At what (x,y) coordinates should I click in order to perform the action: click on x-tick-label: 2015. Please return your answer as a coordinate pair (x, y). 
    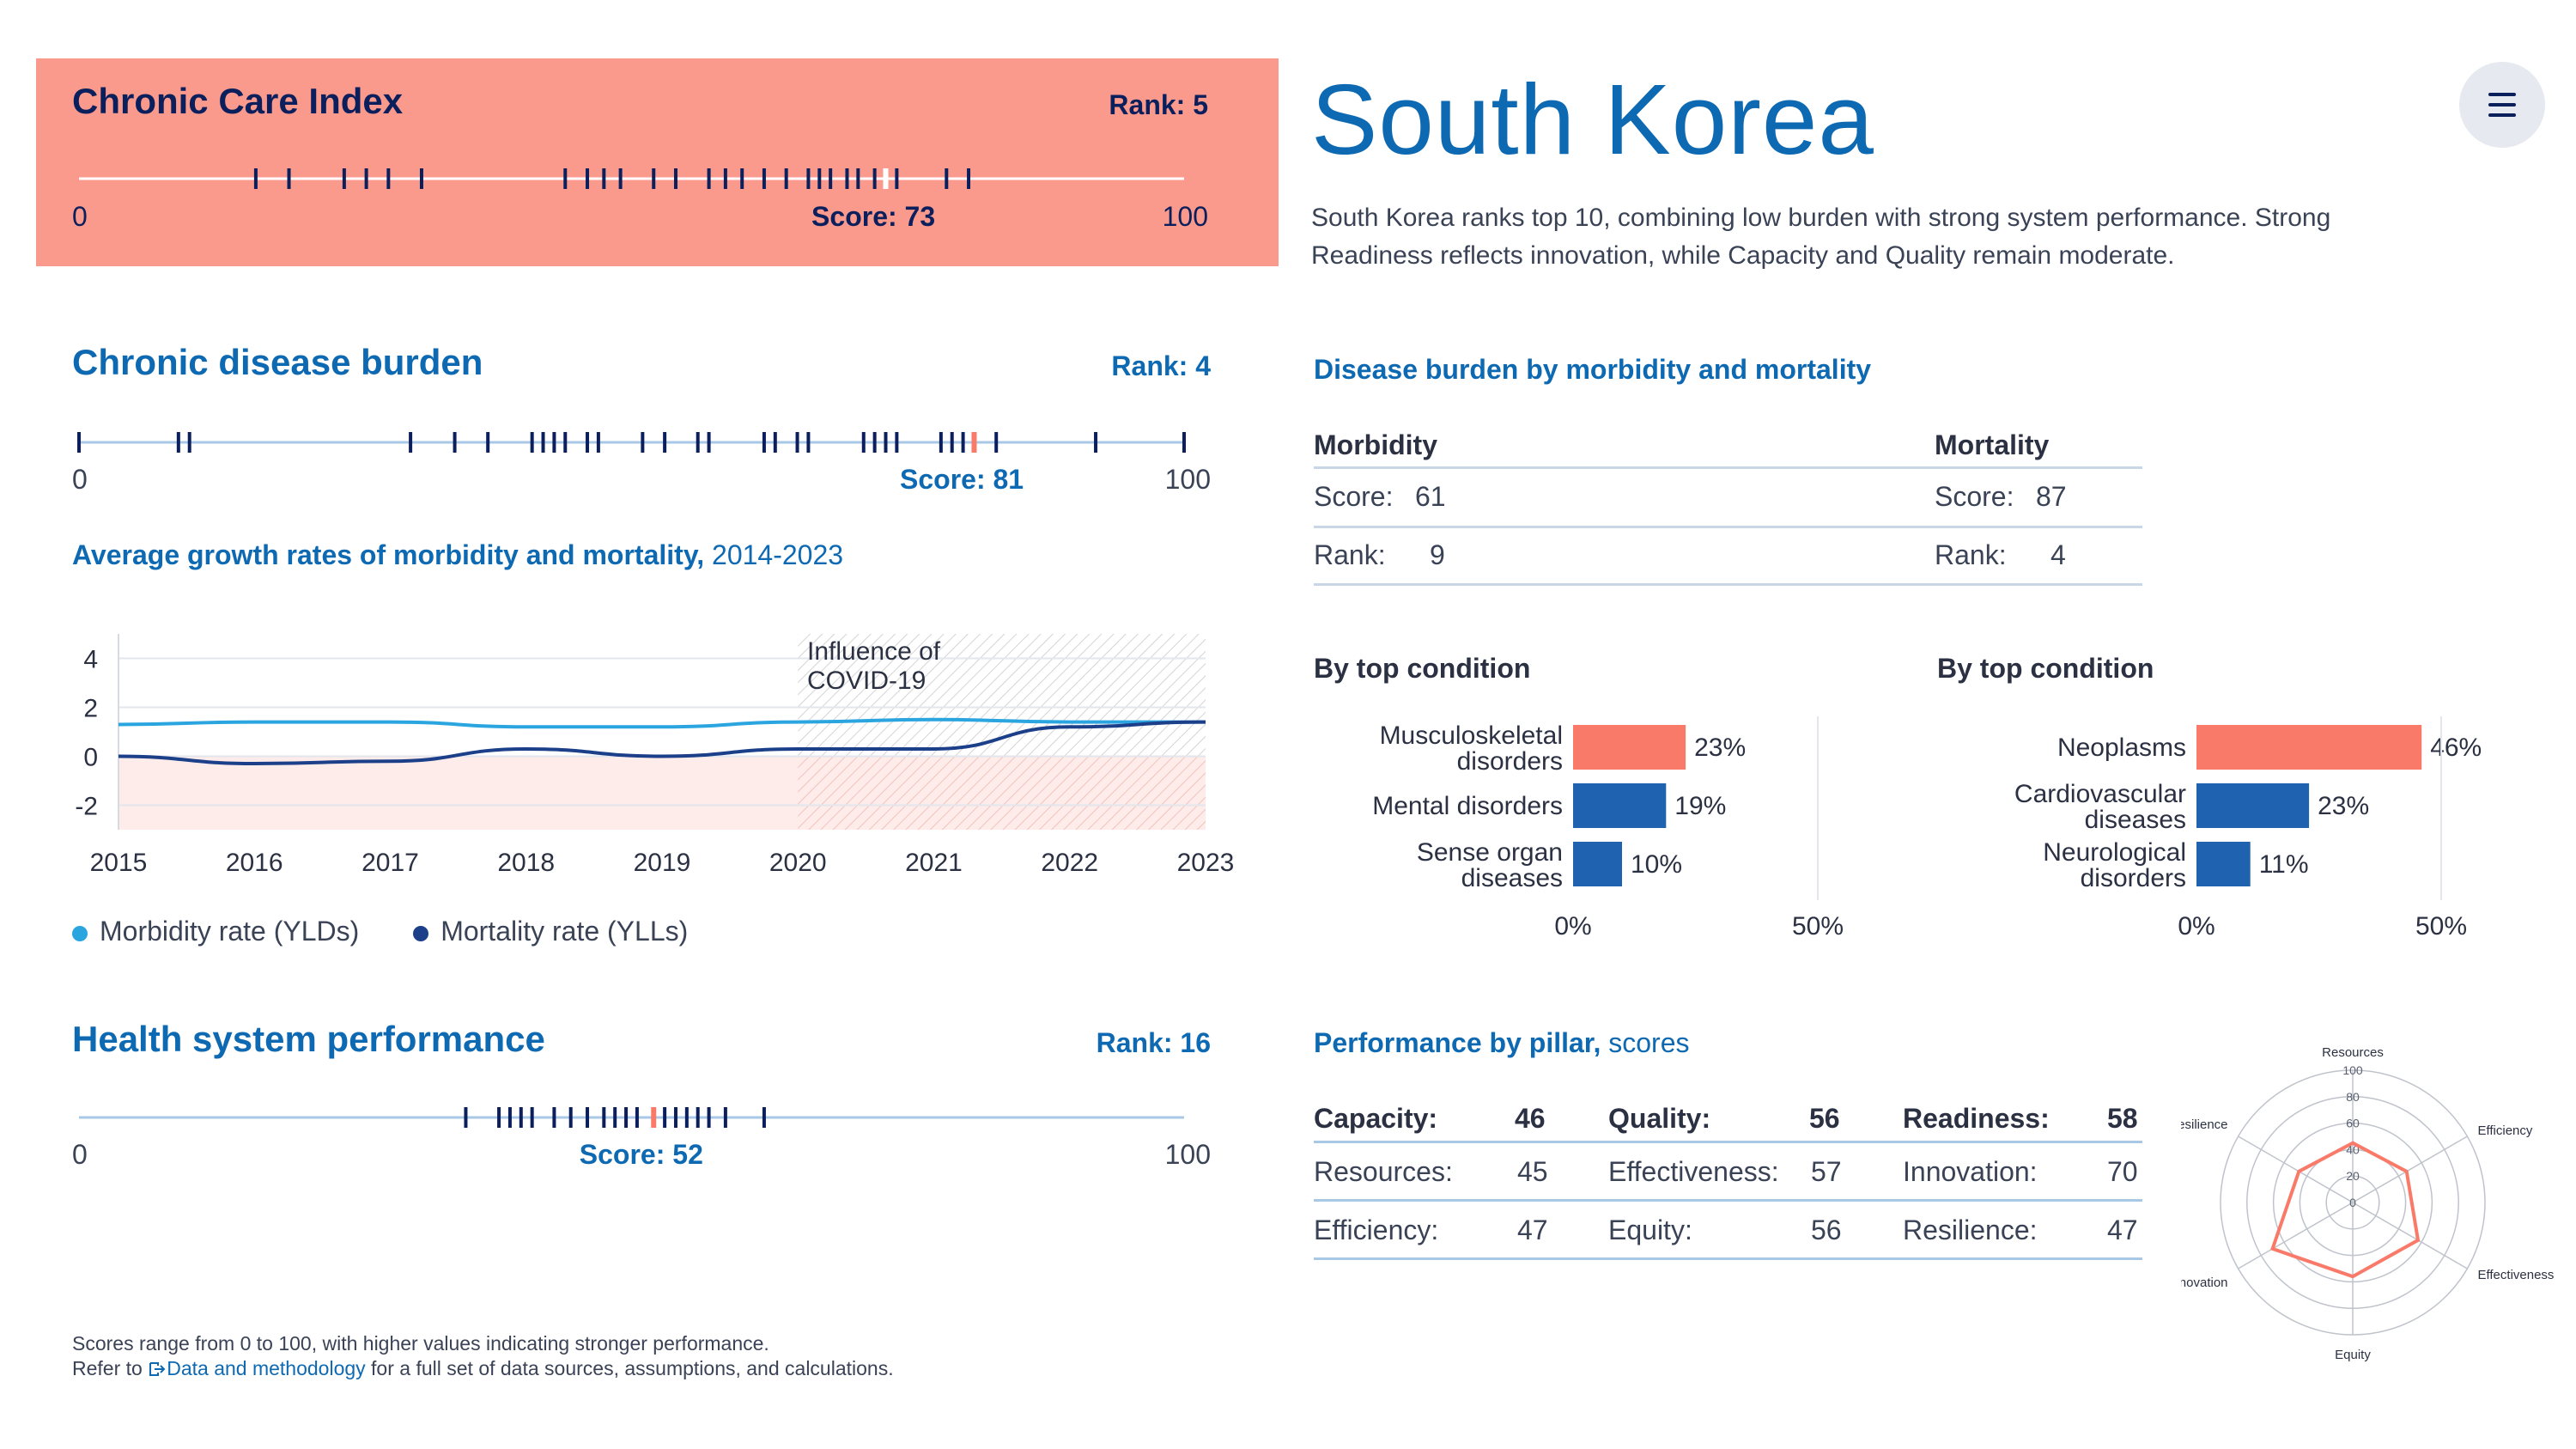
    Looking at the image, I should click on (119, 862).